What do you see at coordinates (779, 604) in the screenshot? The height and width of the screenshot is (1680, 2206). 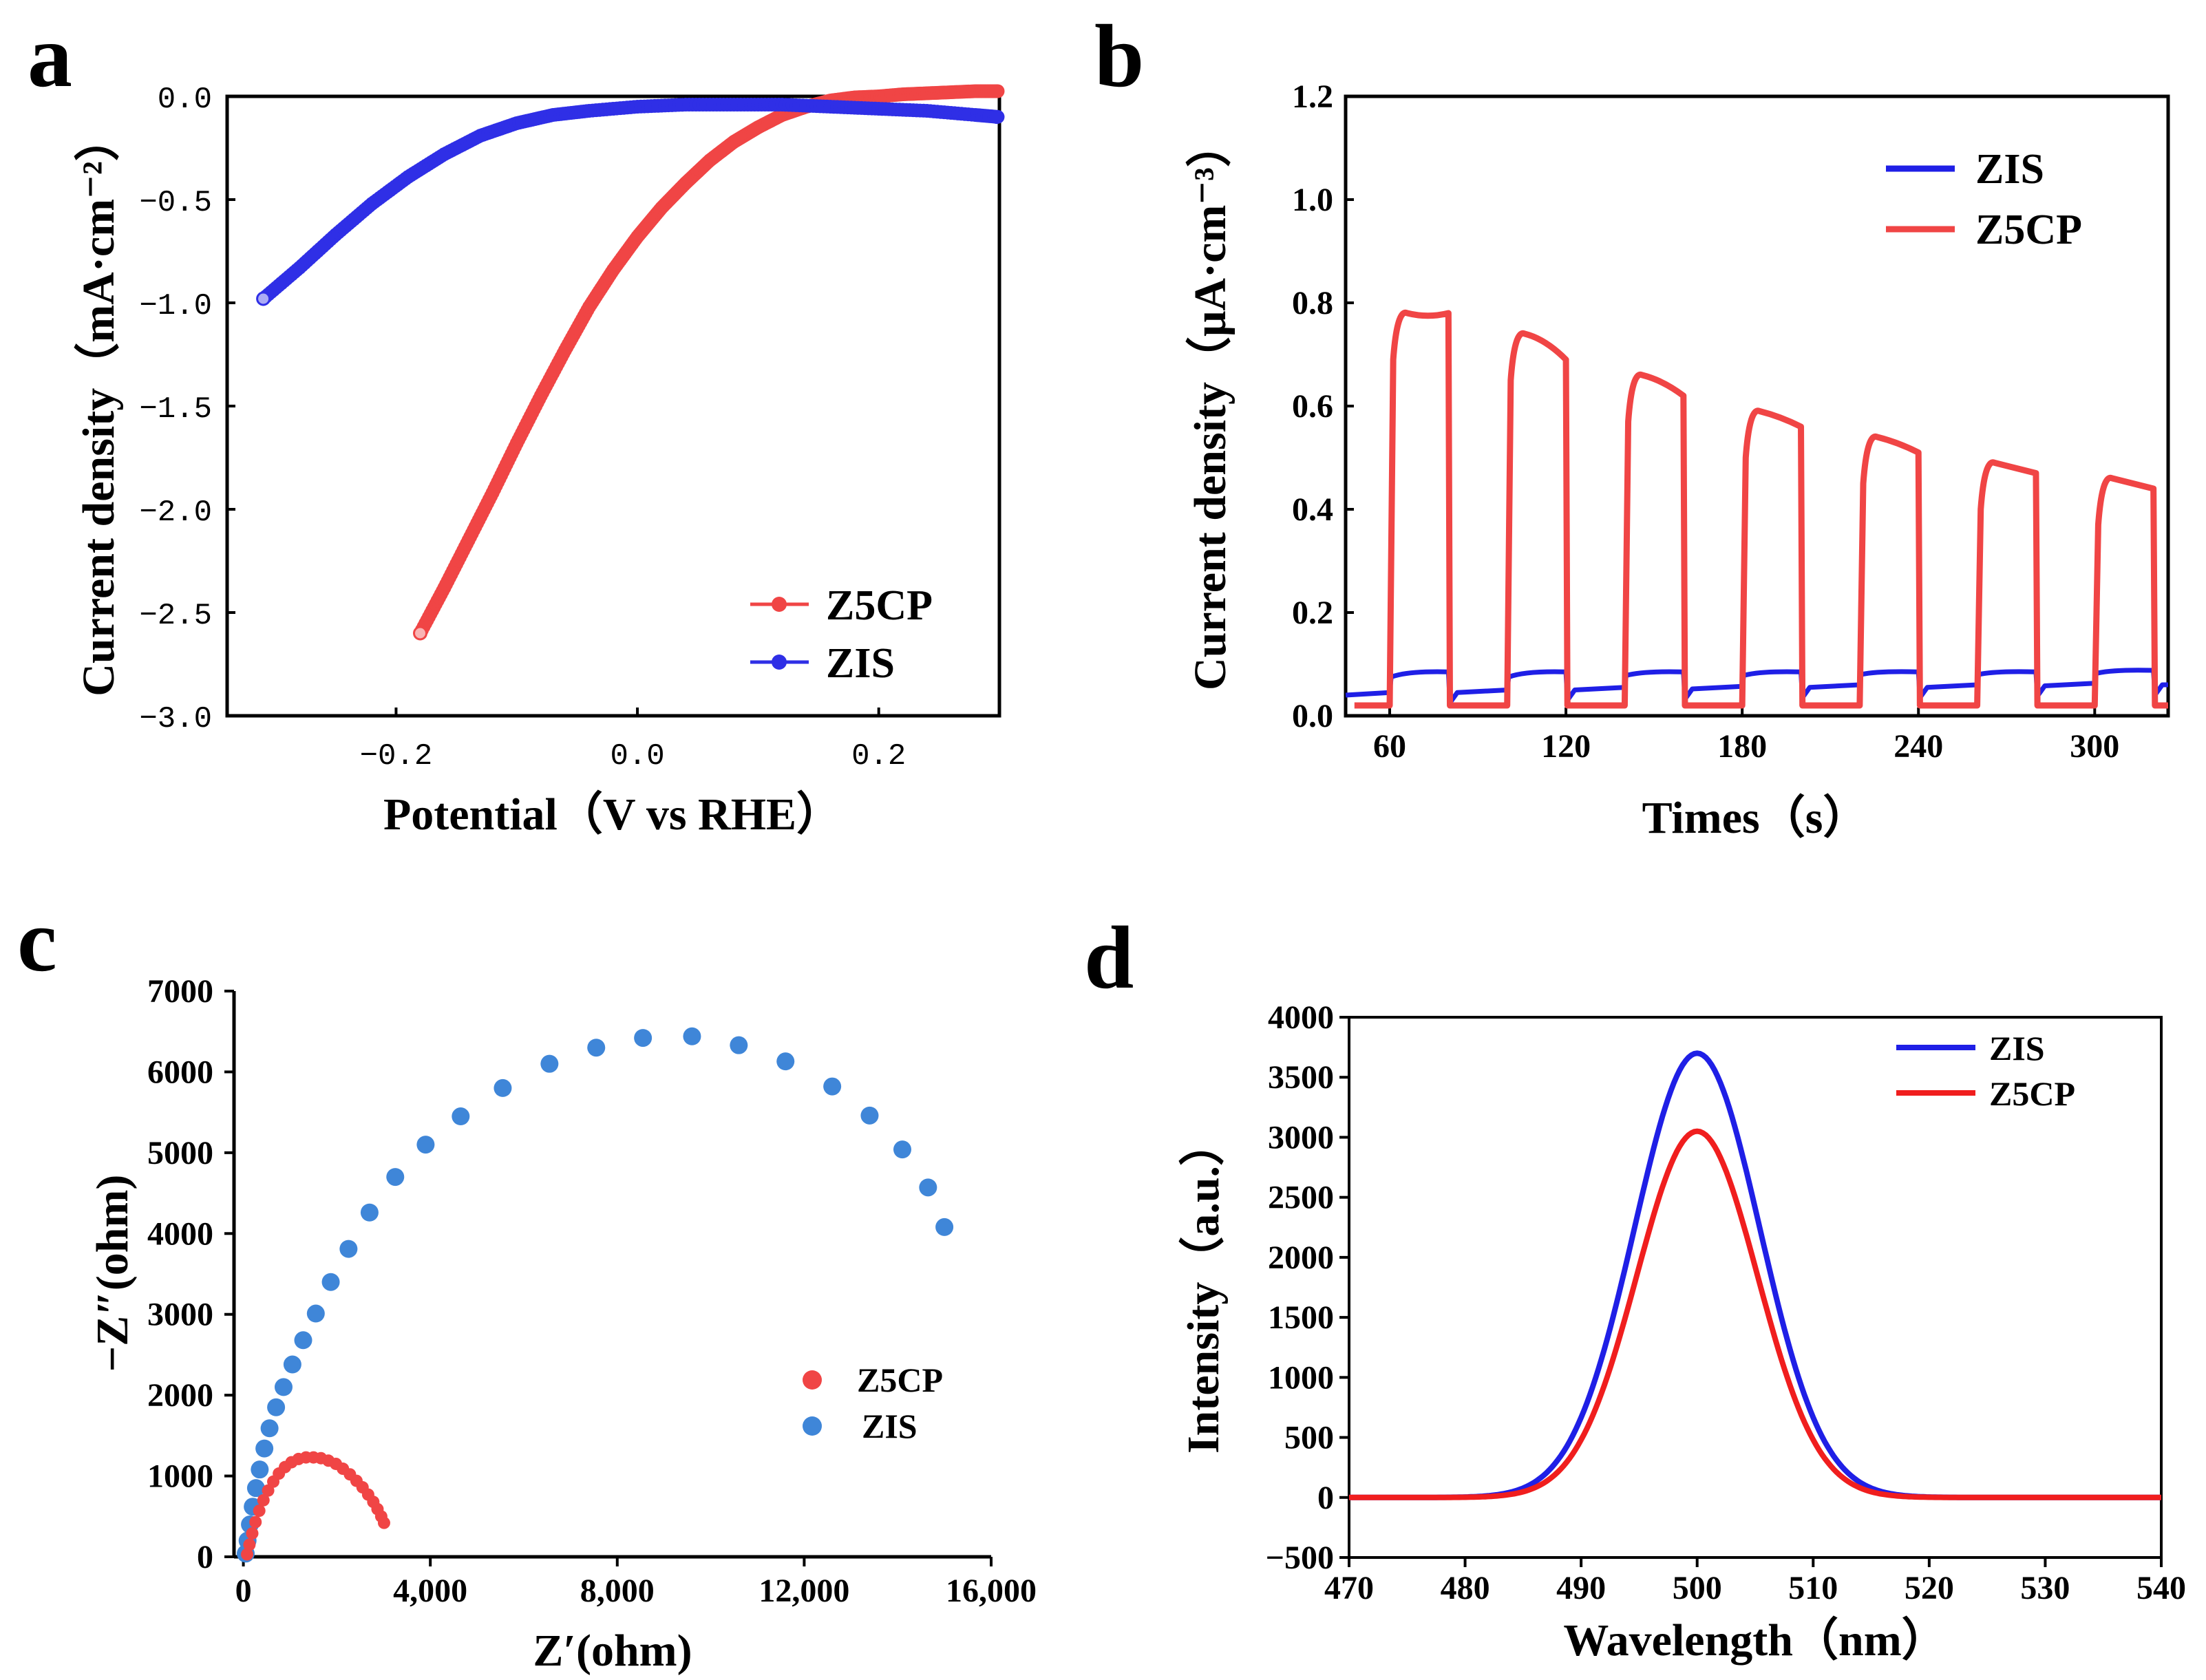 I see `legend-marker-z5cp-a` at bounding box center [779, 604].